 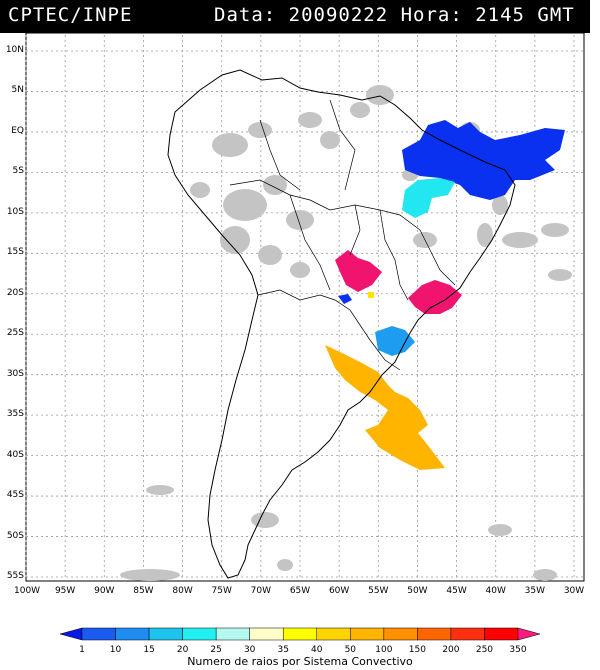 I want to click on lat-label: 20S, so click(x=15, y=292).